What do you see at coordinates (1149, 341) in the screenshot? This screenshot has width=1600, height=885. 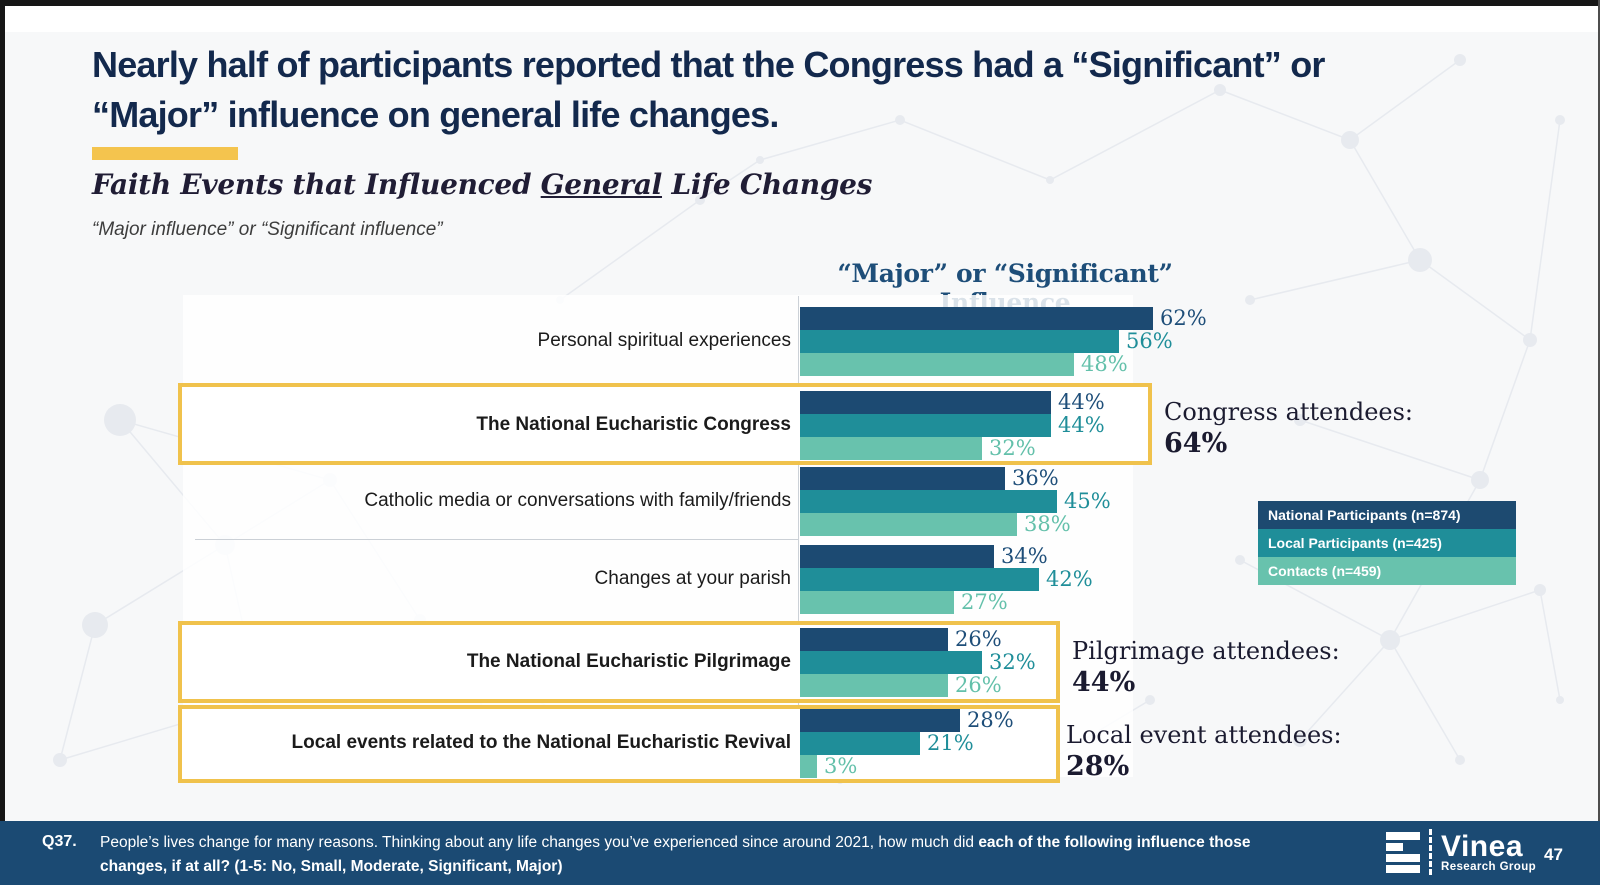 I see `bar-value-label: 56%` at bounding box center [1149, 341].